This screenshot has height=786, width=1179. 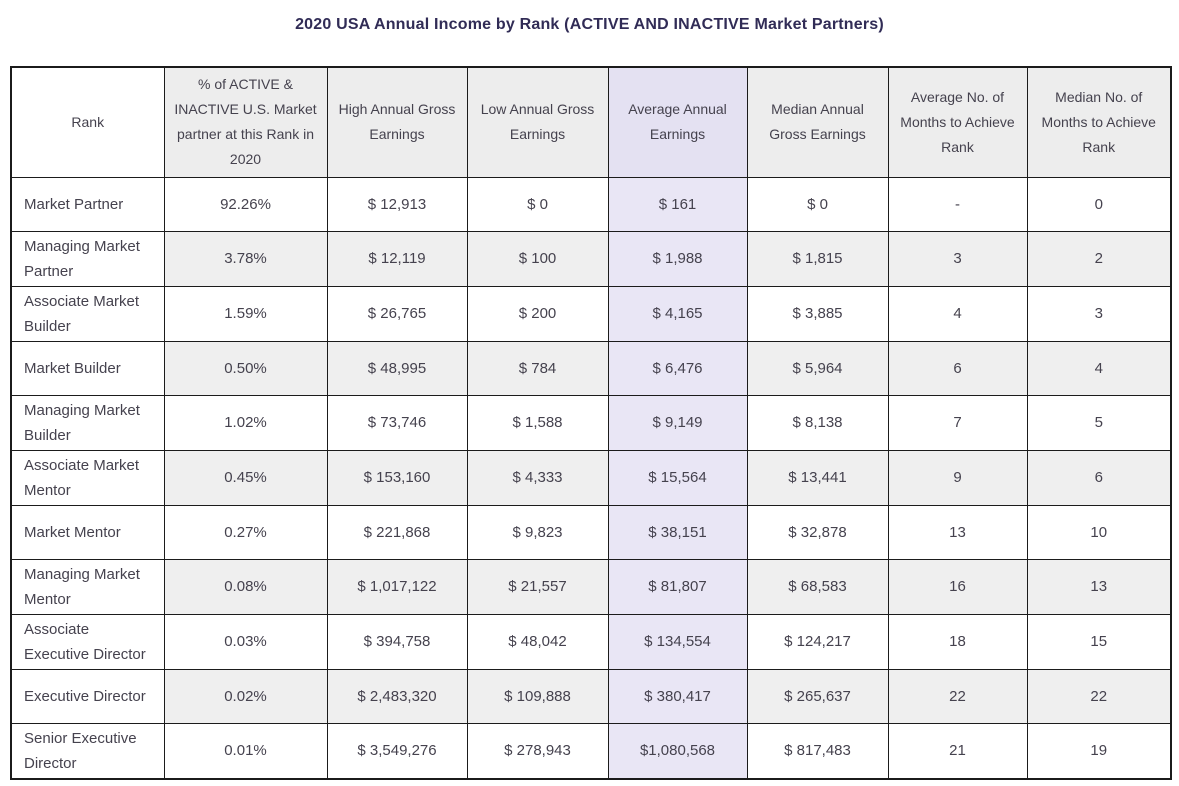 What do you see at coordinates (957, 586) in the screenshot?
I see `value-cell: 16` at bounding box center [957, 586].